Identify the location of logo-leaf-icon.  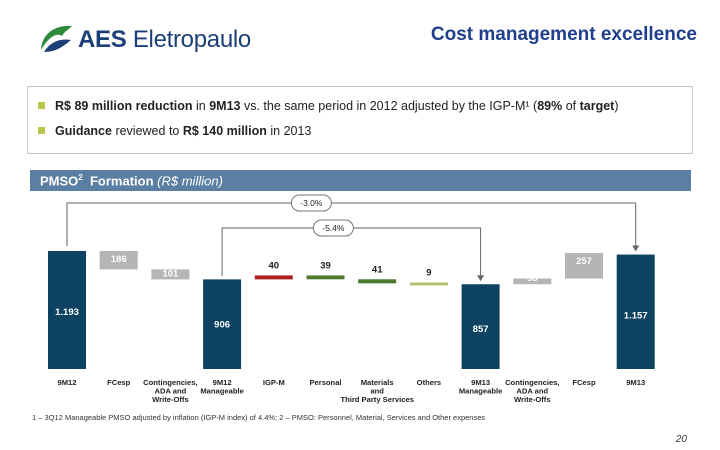
(56, 38).